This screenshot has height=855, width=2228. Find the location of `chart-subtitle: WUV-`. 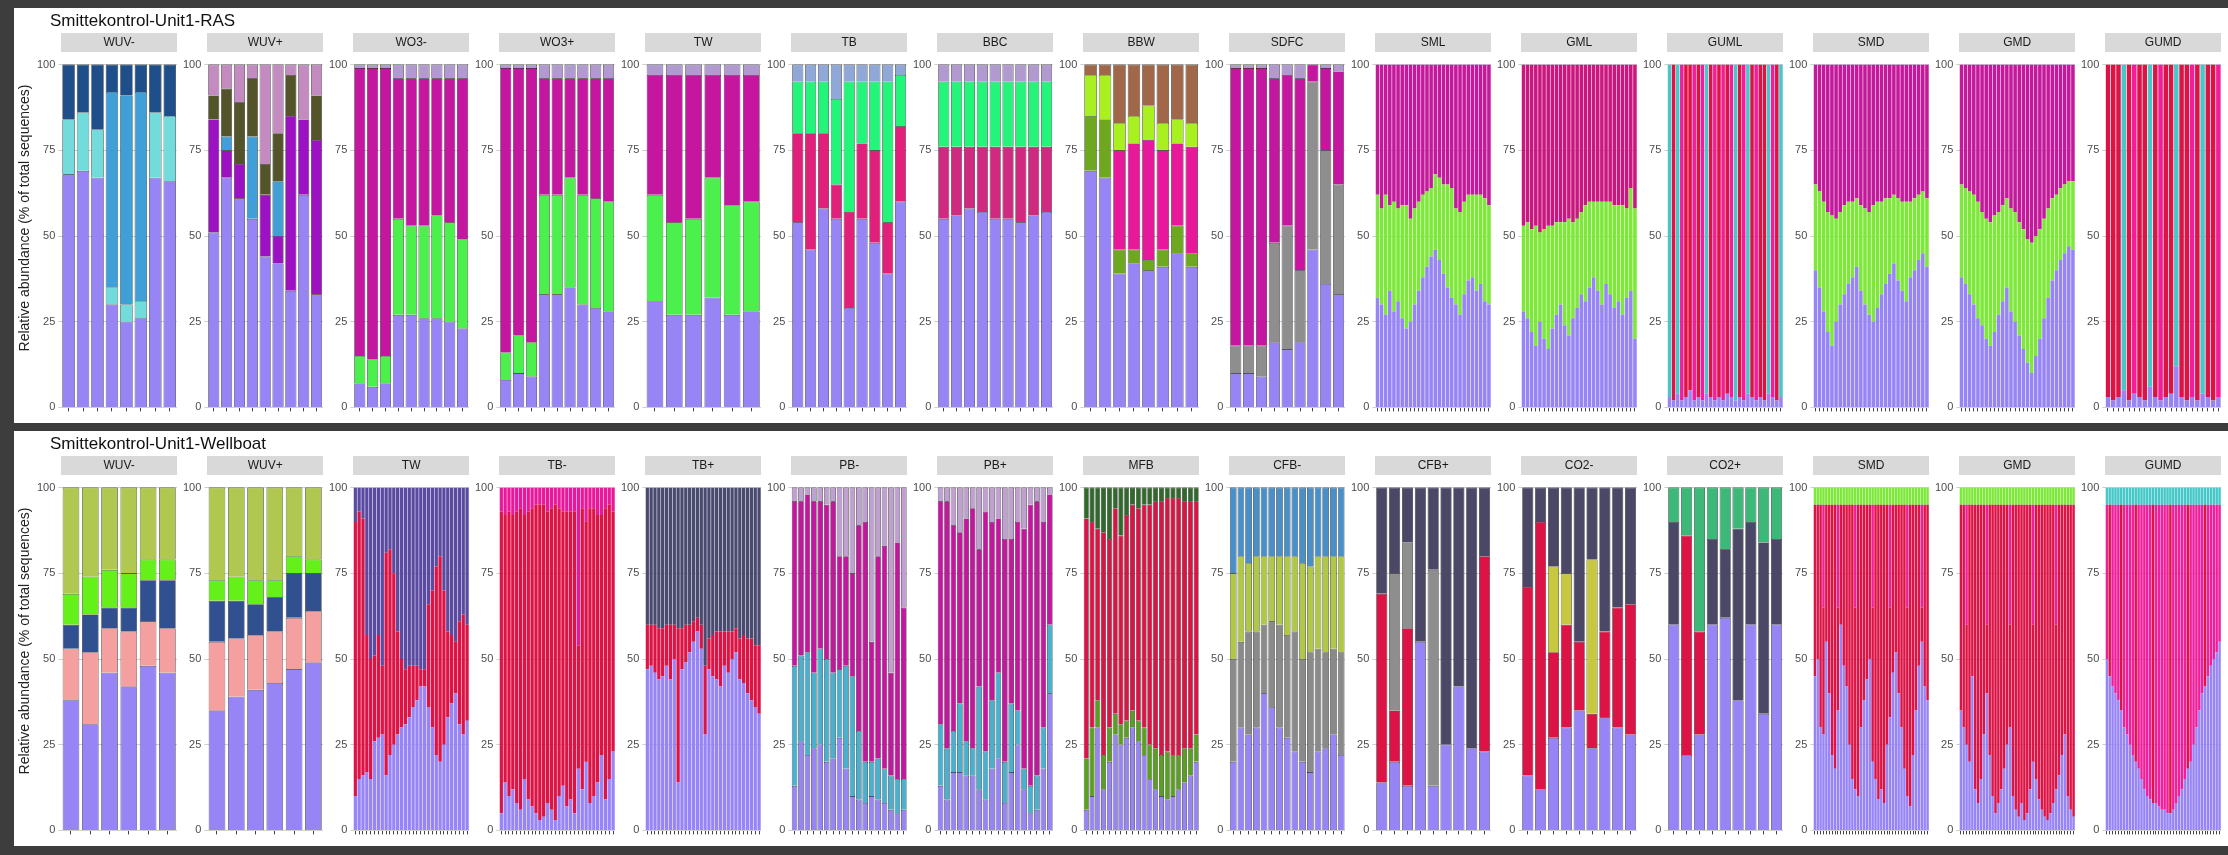

chart-subtitle: WUV- is located at coordinates (119, 42).